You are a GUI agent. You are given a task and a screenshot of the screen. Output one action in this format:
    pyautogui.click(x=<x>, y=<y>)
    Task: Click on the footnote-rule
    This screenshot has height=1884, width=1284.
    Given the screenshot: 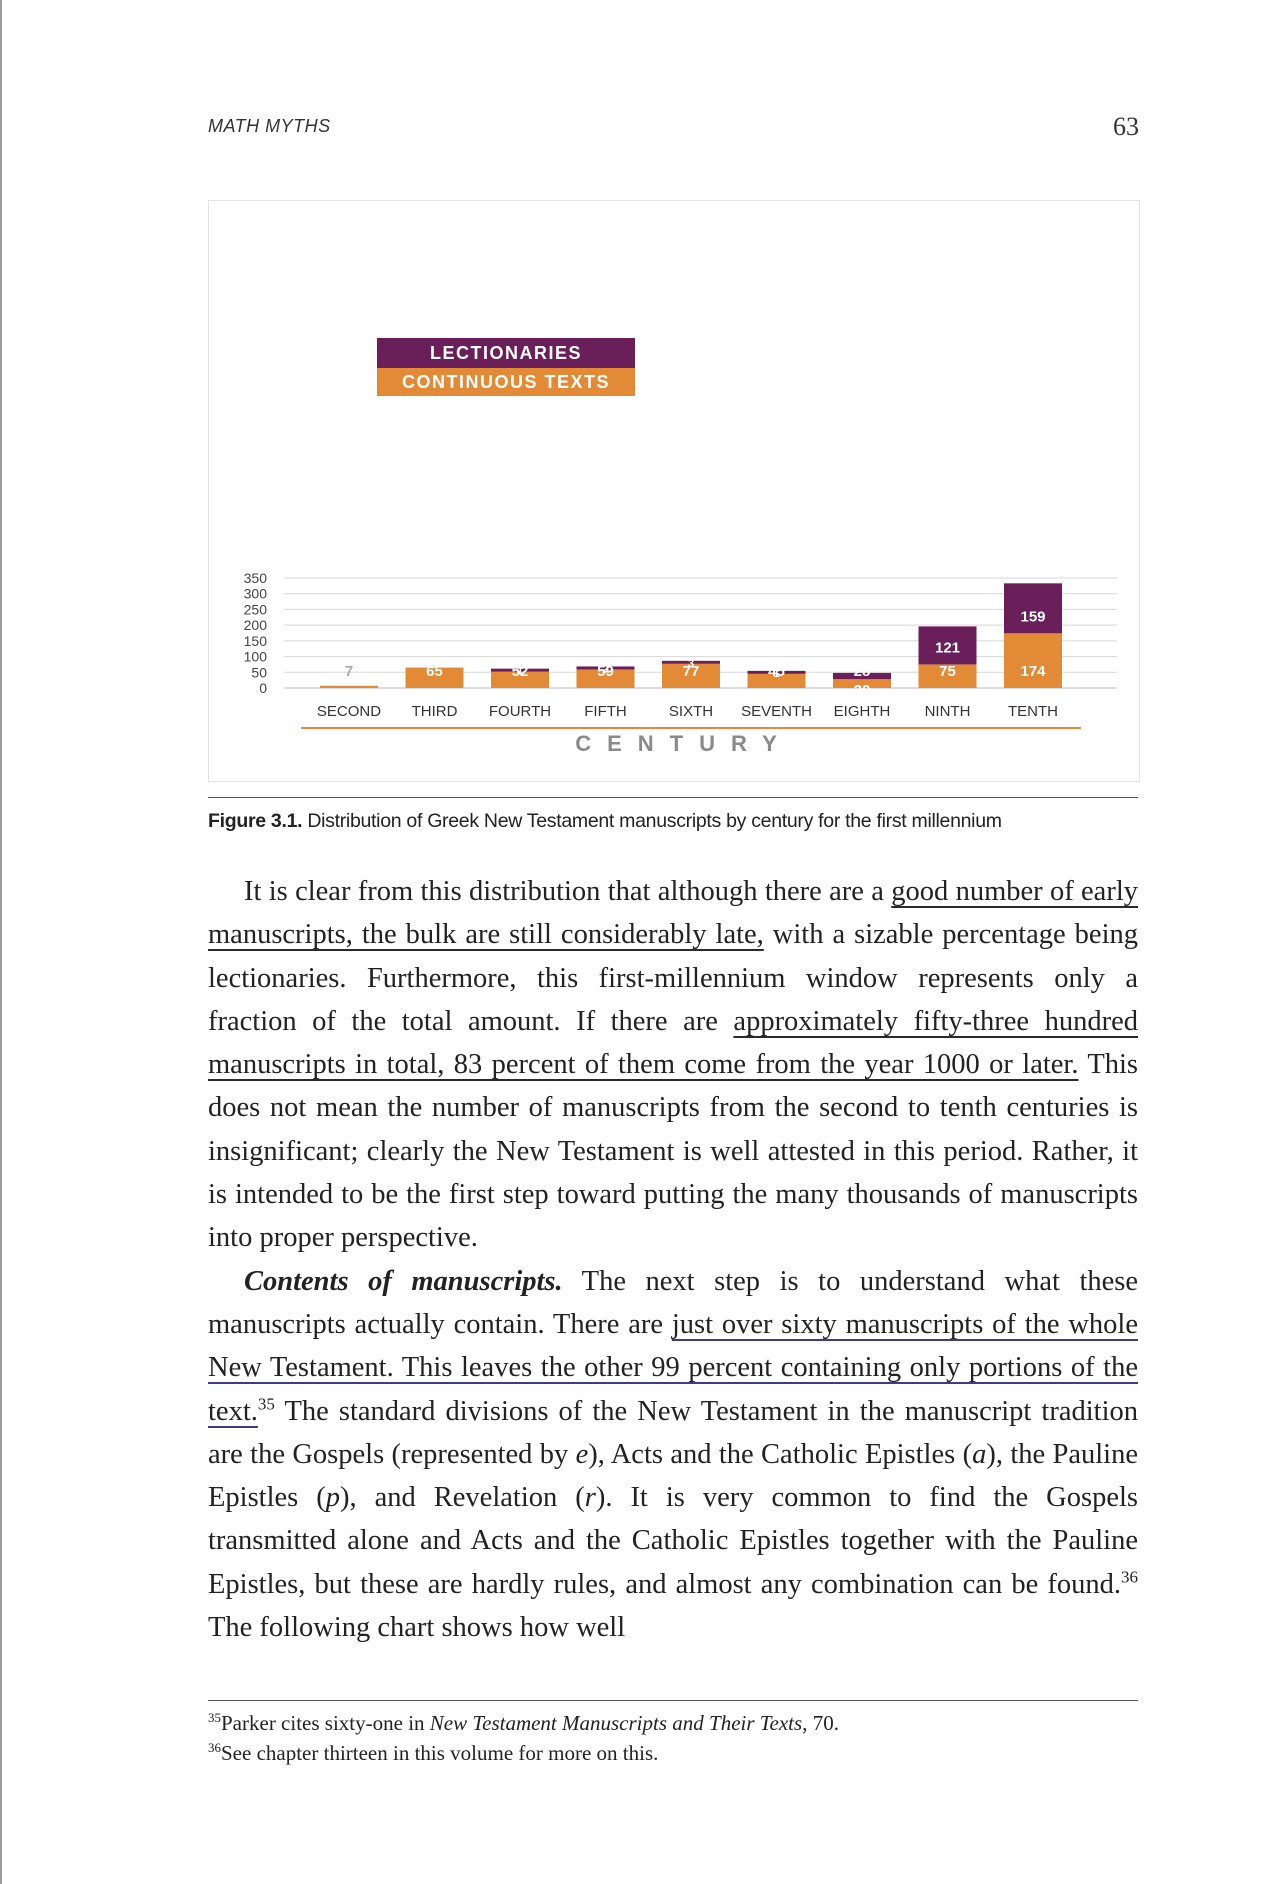 What is the action you would take?
    pyautogui.click(x=673, y=1700)
    